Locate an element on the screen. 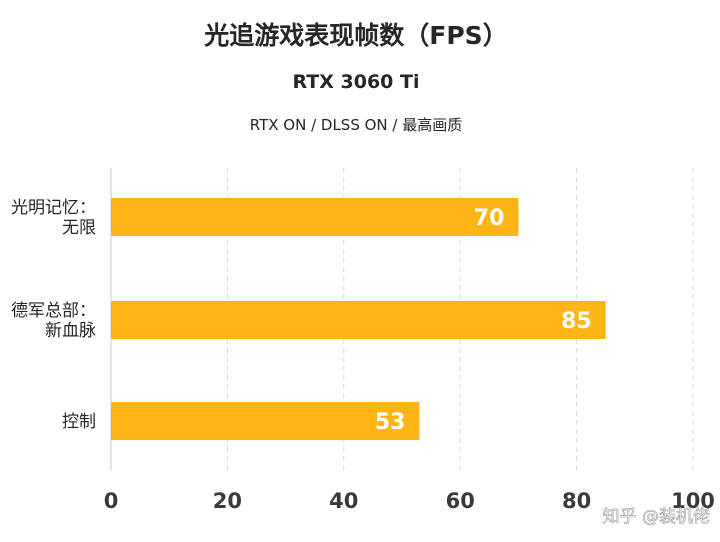  category-label: 德军总部： is located at coordinates (53, 311).